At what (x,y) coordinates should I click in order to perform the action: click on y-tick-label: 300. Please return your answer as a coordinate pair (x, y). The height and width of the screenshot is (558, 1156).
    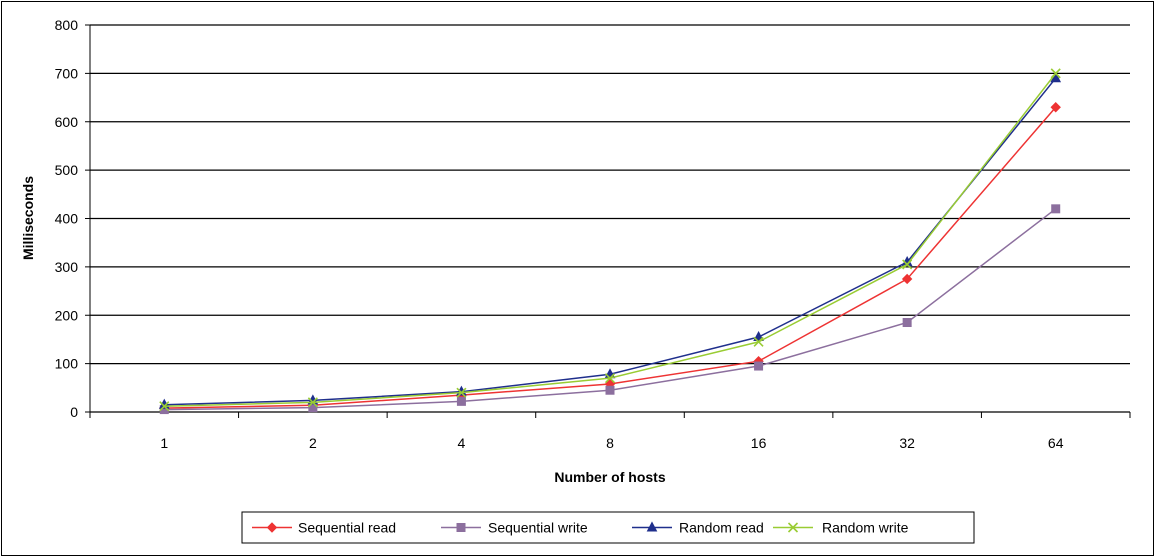
    Looking at the image, I should click on (67, 267).